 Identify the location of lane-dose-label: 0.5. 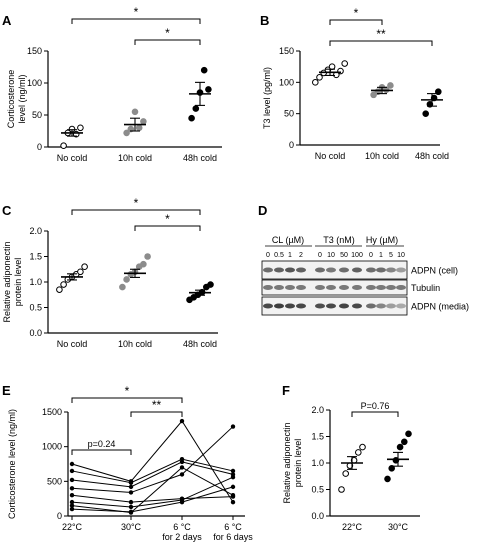
(279, 255).